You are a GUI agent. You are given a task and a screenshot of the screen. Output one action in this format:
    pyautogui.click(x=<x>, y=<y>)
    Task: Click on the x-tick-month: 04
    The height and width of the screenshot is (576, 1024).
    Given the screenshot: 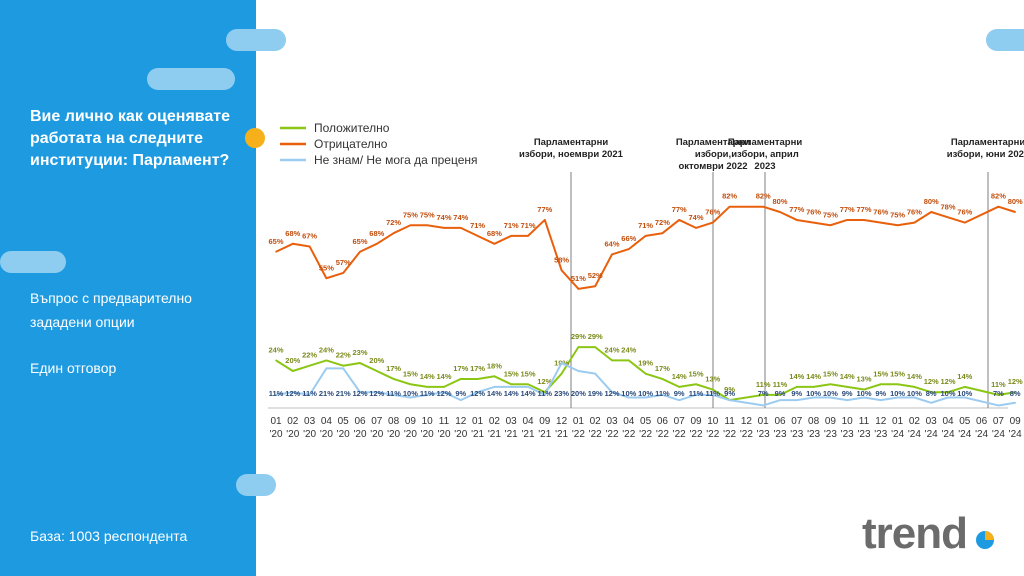 What is the action you would take?
    pyautogui.click(x=629, y=421)
    